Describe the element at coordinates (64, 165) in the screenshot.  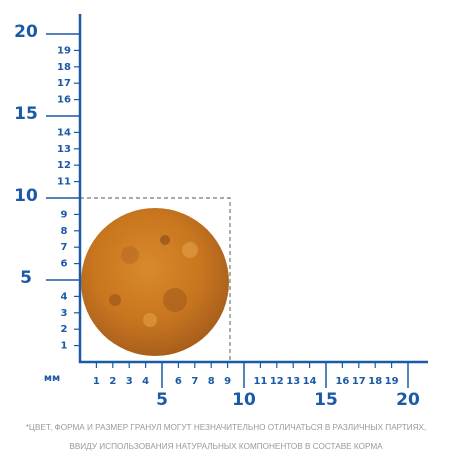
I see `y-tick-label: 12` at that location.